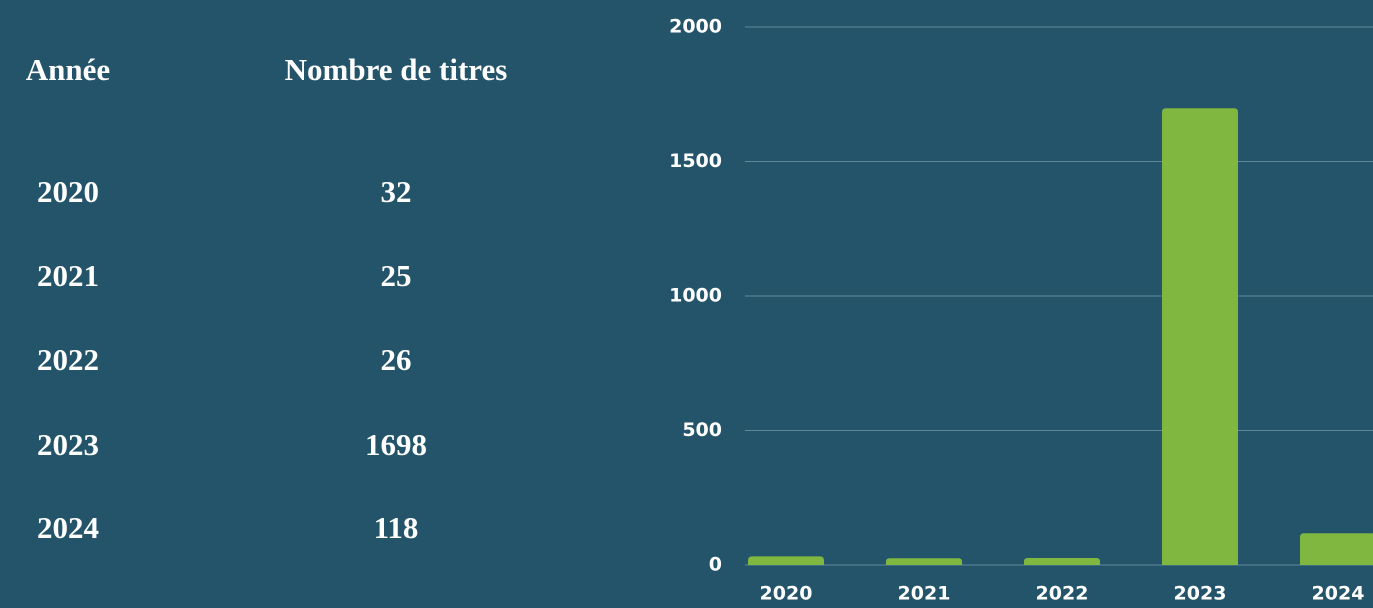 Image resolution: width=1373 pixels, height=608 pixels. Describe the element at coordinates (396, 191) in the screenshot. I see `table-value: 32` at that location.